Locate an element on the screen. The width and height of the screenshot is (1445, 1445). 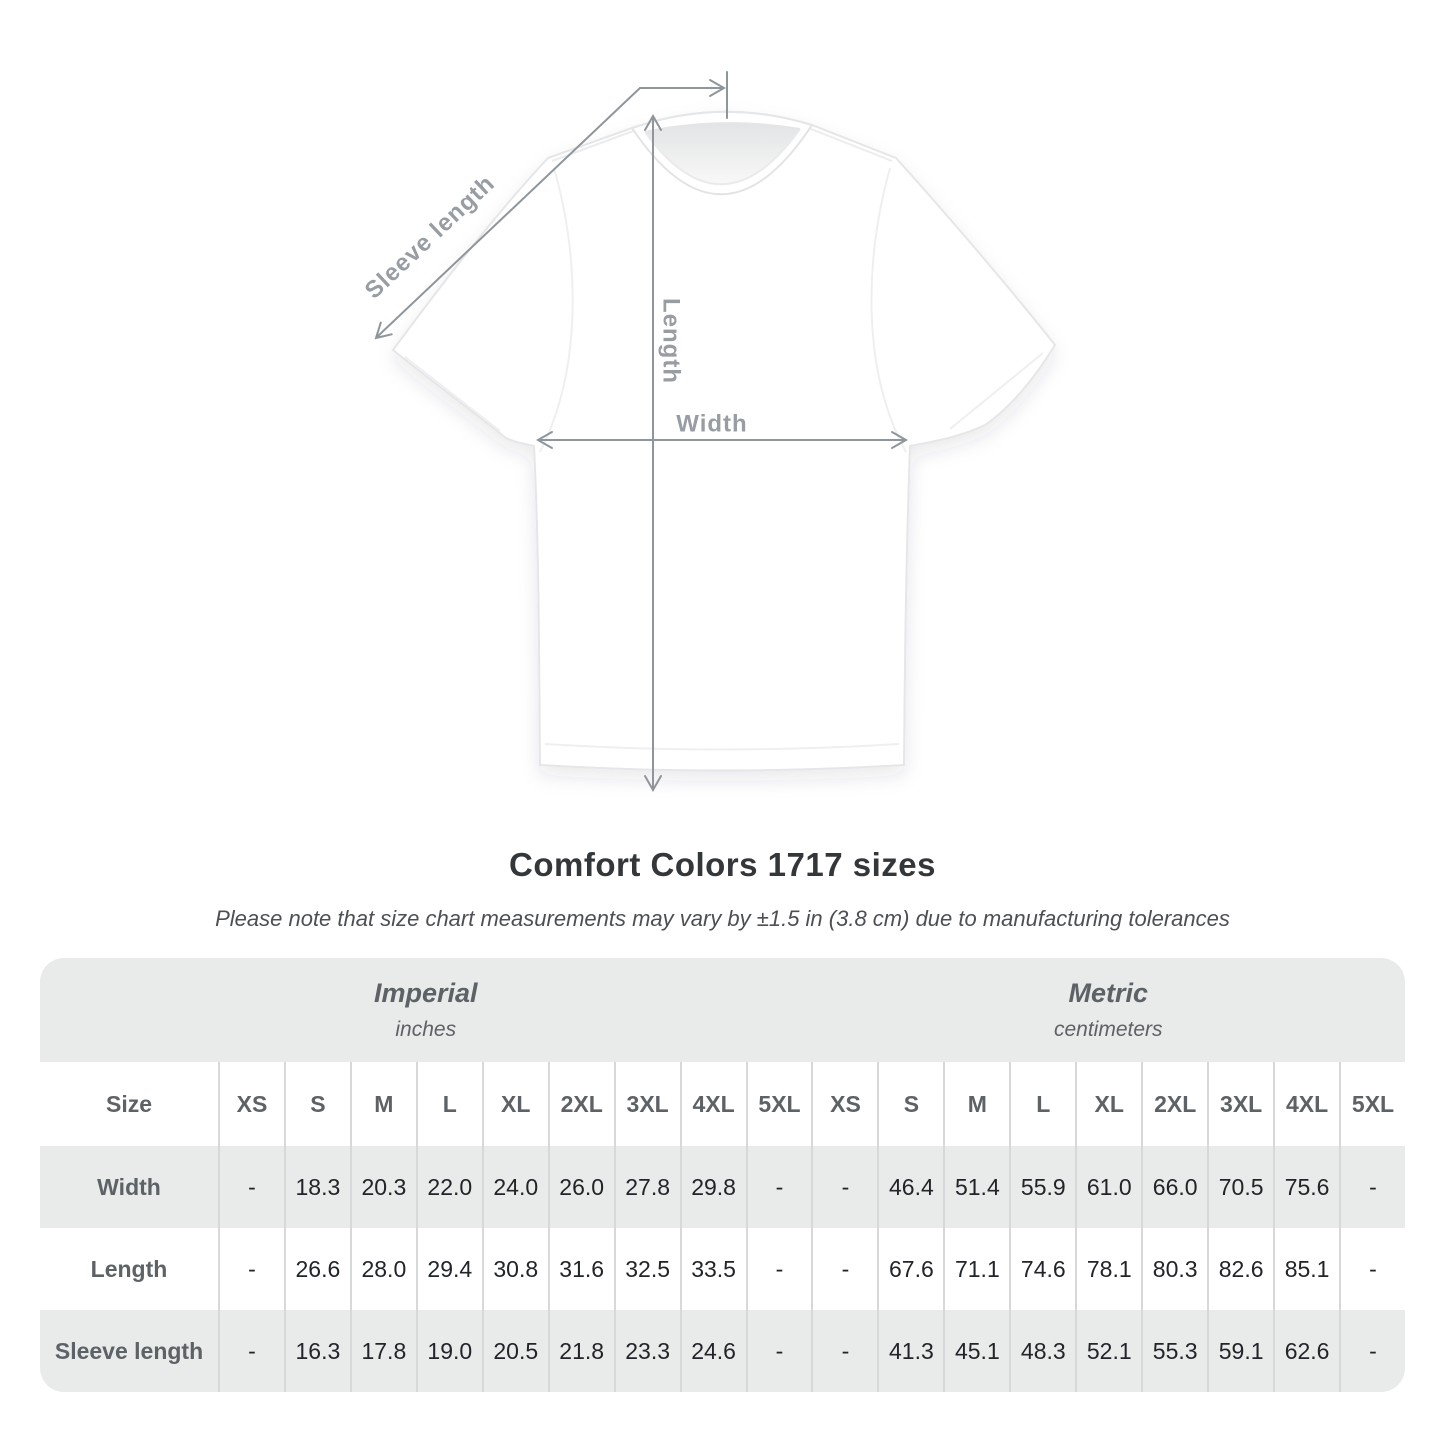
value-cell: 80.3 is located at coordinates (1174, 1269).